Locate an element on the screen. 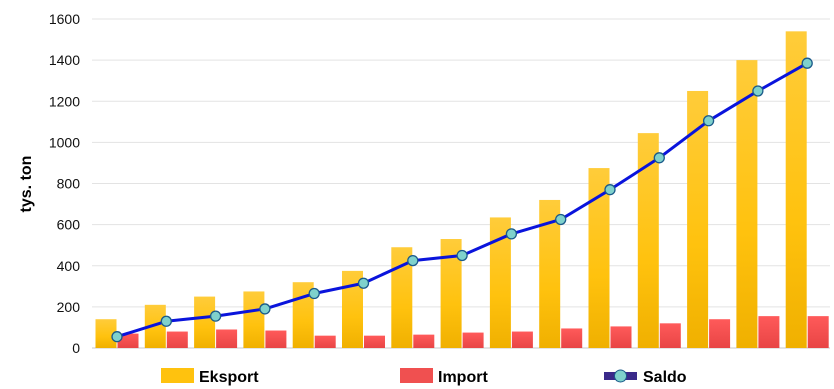 The height and width of the screenshot is (389, 834). y-tick-label: 200 is located at coordinates (69, 307).